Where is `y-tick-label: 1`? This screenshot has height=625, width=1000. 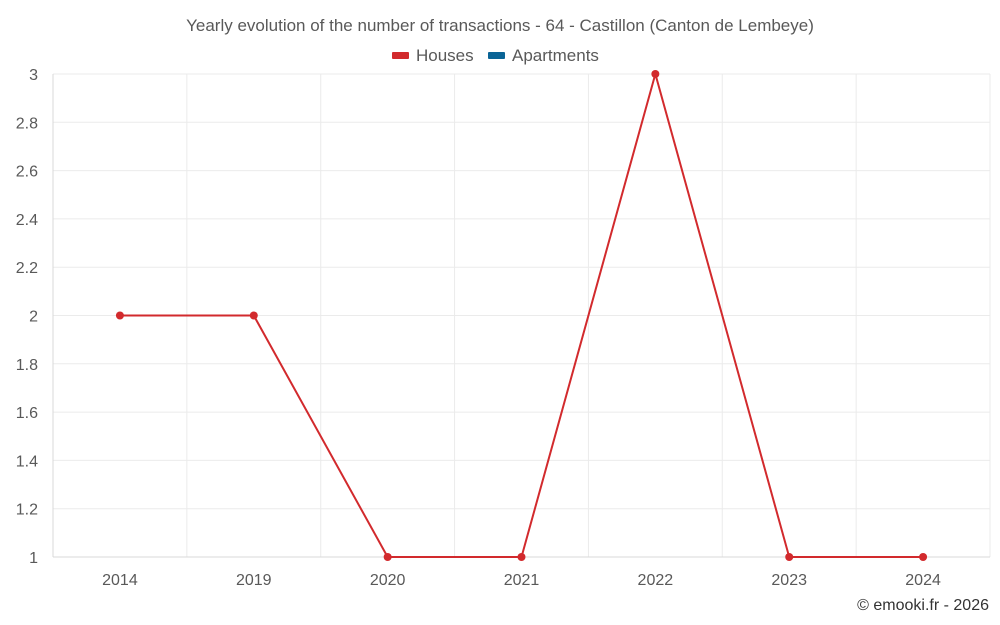
y-tick-label: 1 is located at coordinates (33, 558).